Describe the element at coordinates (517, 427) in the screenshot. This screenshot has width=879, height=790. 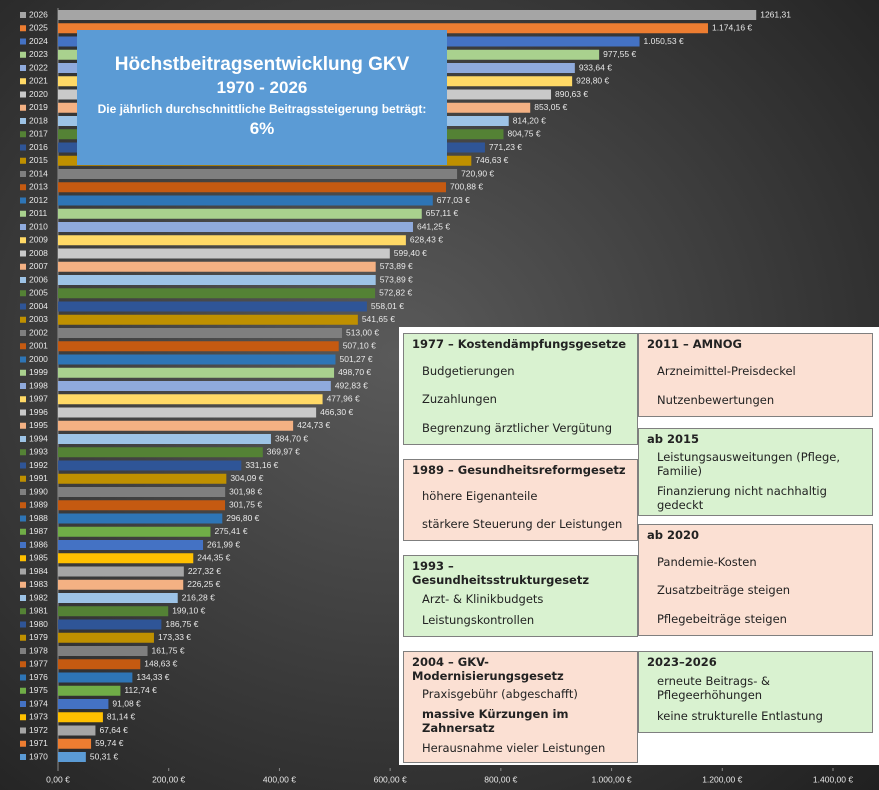
I see `info-box-item: Begrenzung ärztlicher Vergütung` at that location.